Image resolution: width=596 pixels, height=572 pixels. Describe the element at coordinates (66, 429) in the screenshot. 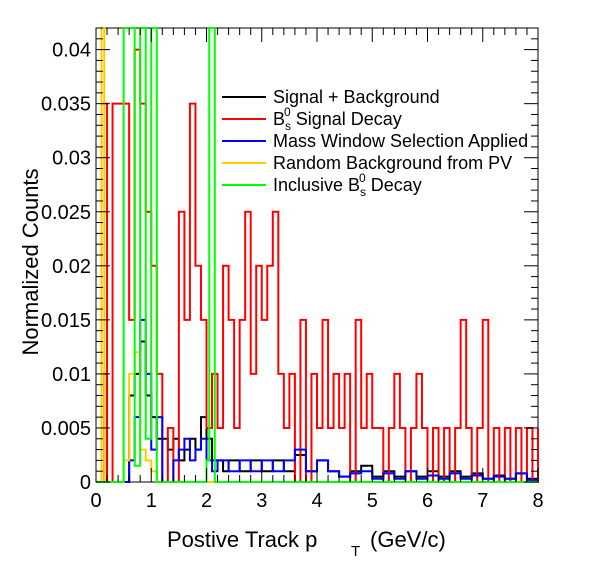

I see `y-tick-label: 0.005` at that location.